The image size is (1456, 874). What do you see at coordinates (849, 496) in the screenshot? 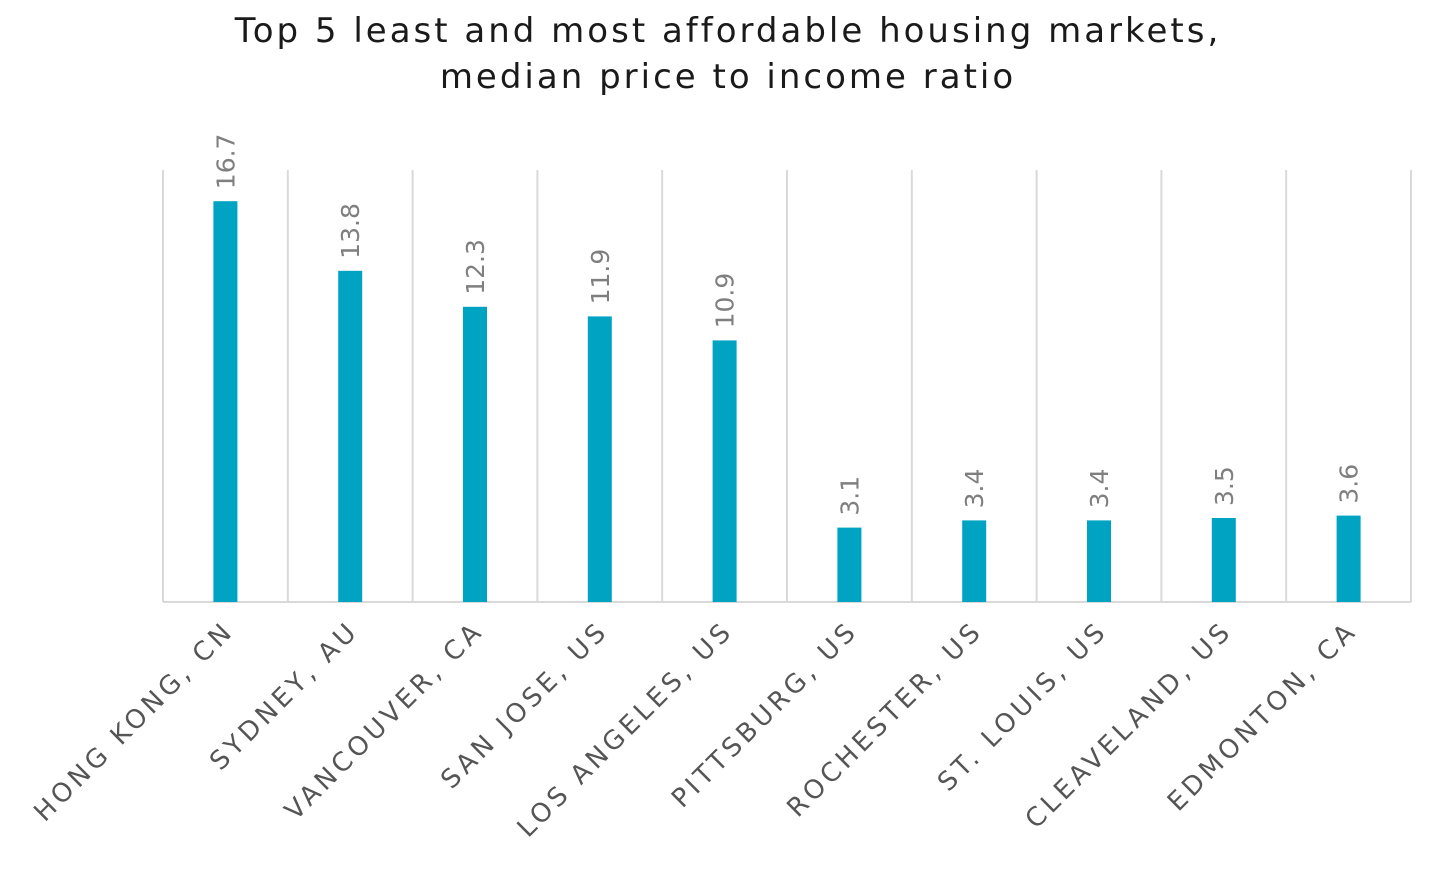
I see `data-label: 3.1` at bounding box center [849, 496].